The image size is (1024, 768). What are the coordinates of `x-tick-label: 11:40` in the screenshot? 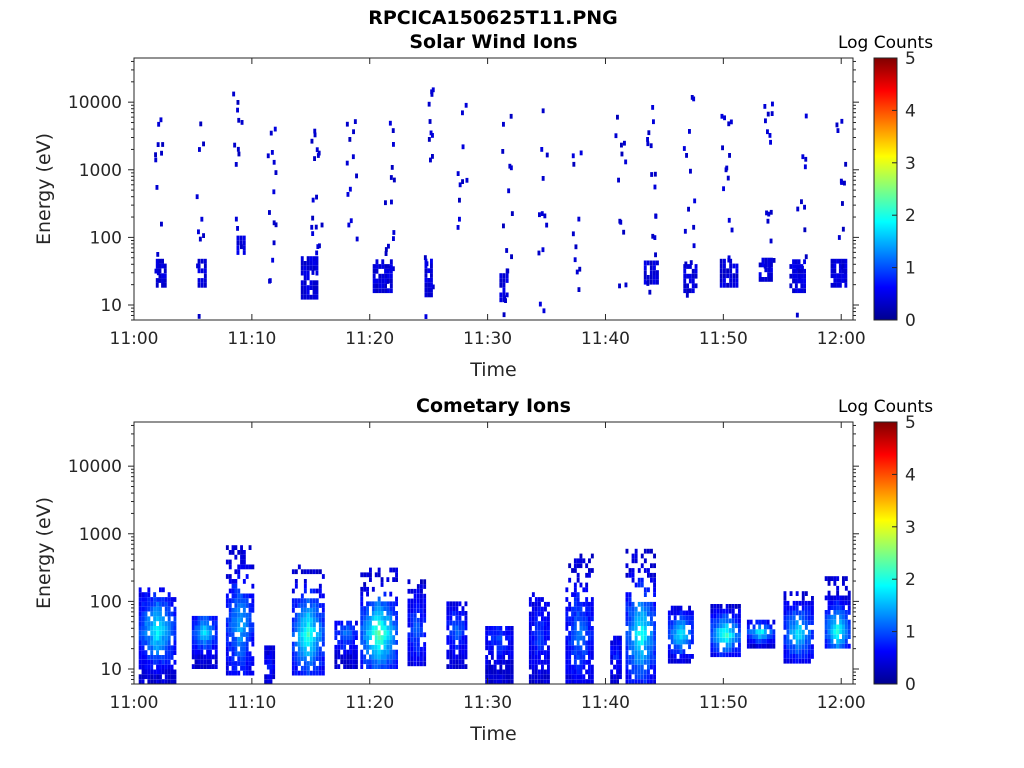 It's located at (605, 703).